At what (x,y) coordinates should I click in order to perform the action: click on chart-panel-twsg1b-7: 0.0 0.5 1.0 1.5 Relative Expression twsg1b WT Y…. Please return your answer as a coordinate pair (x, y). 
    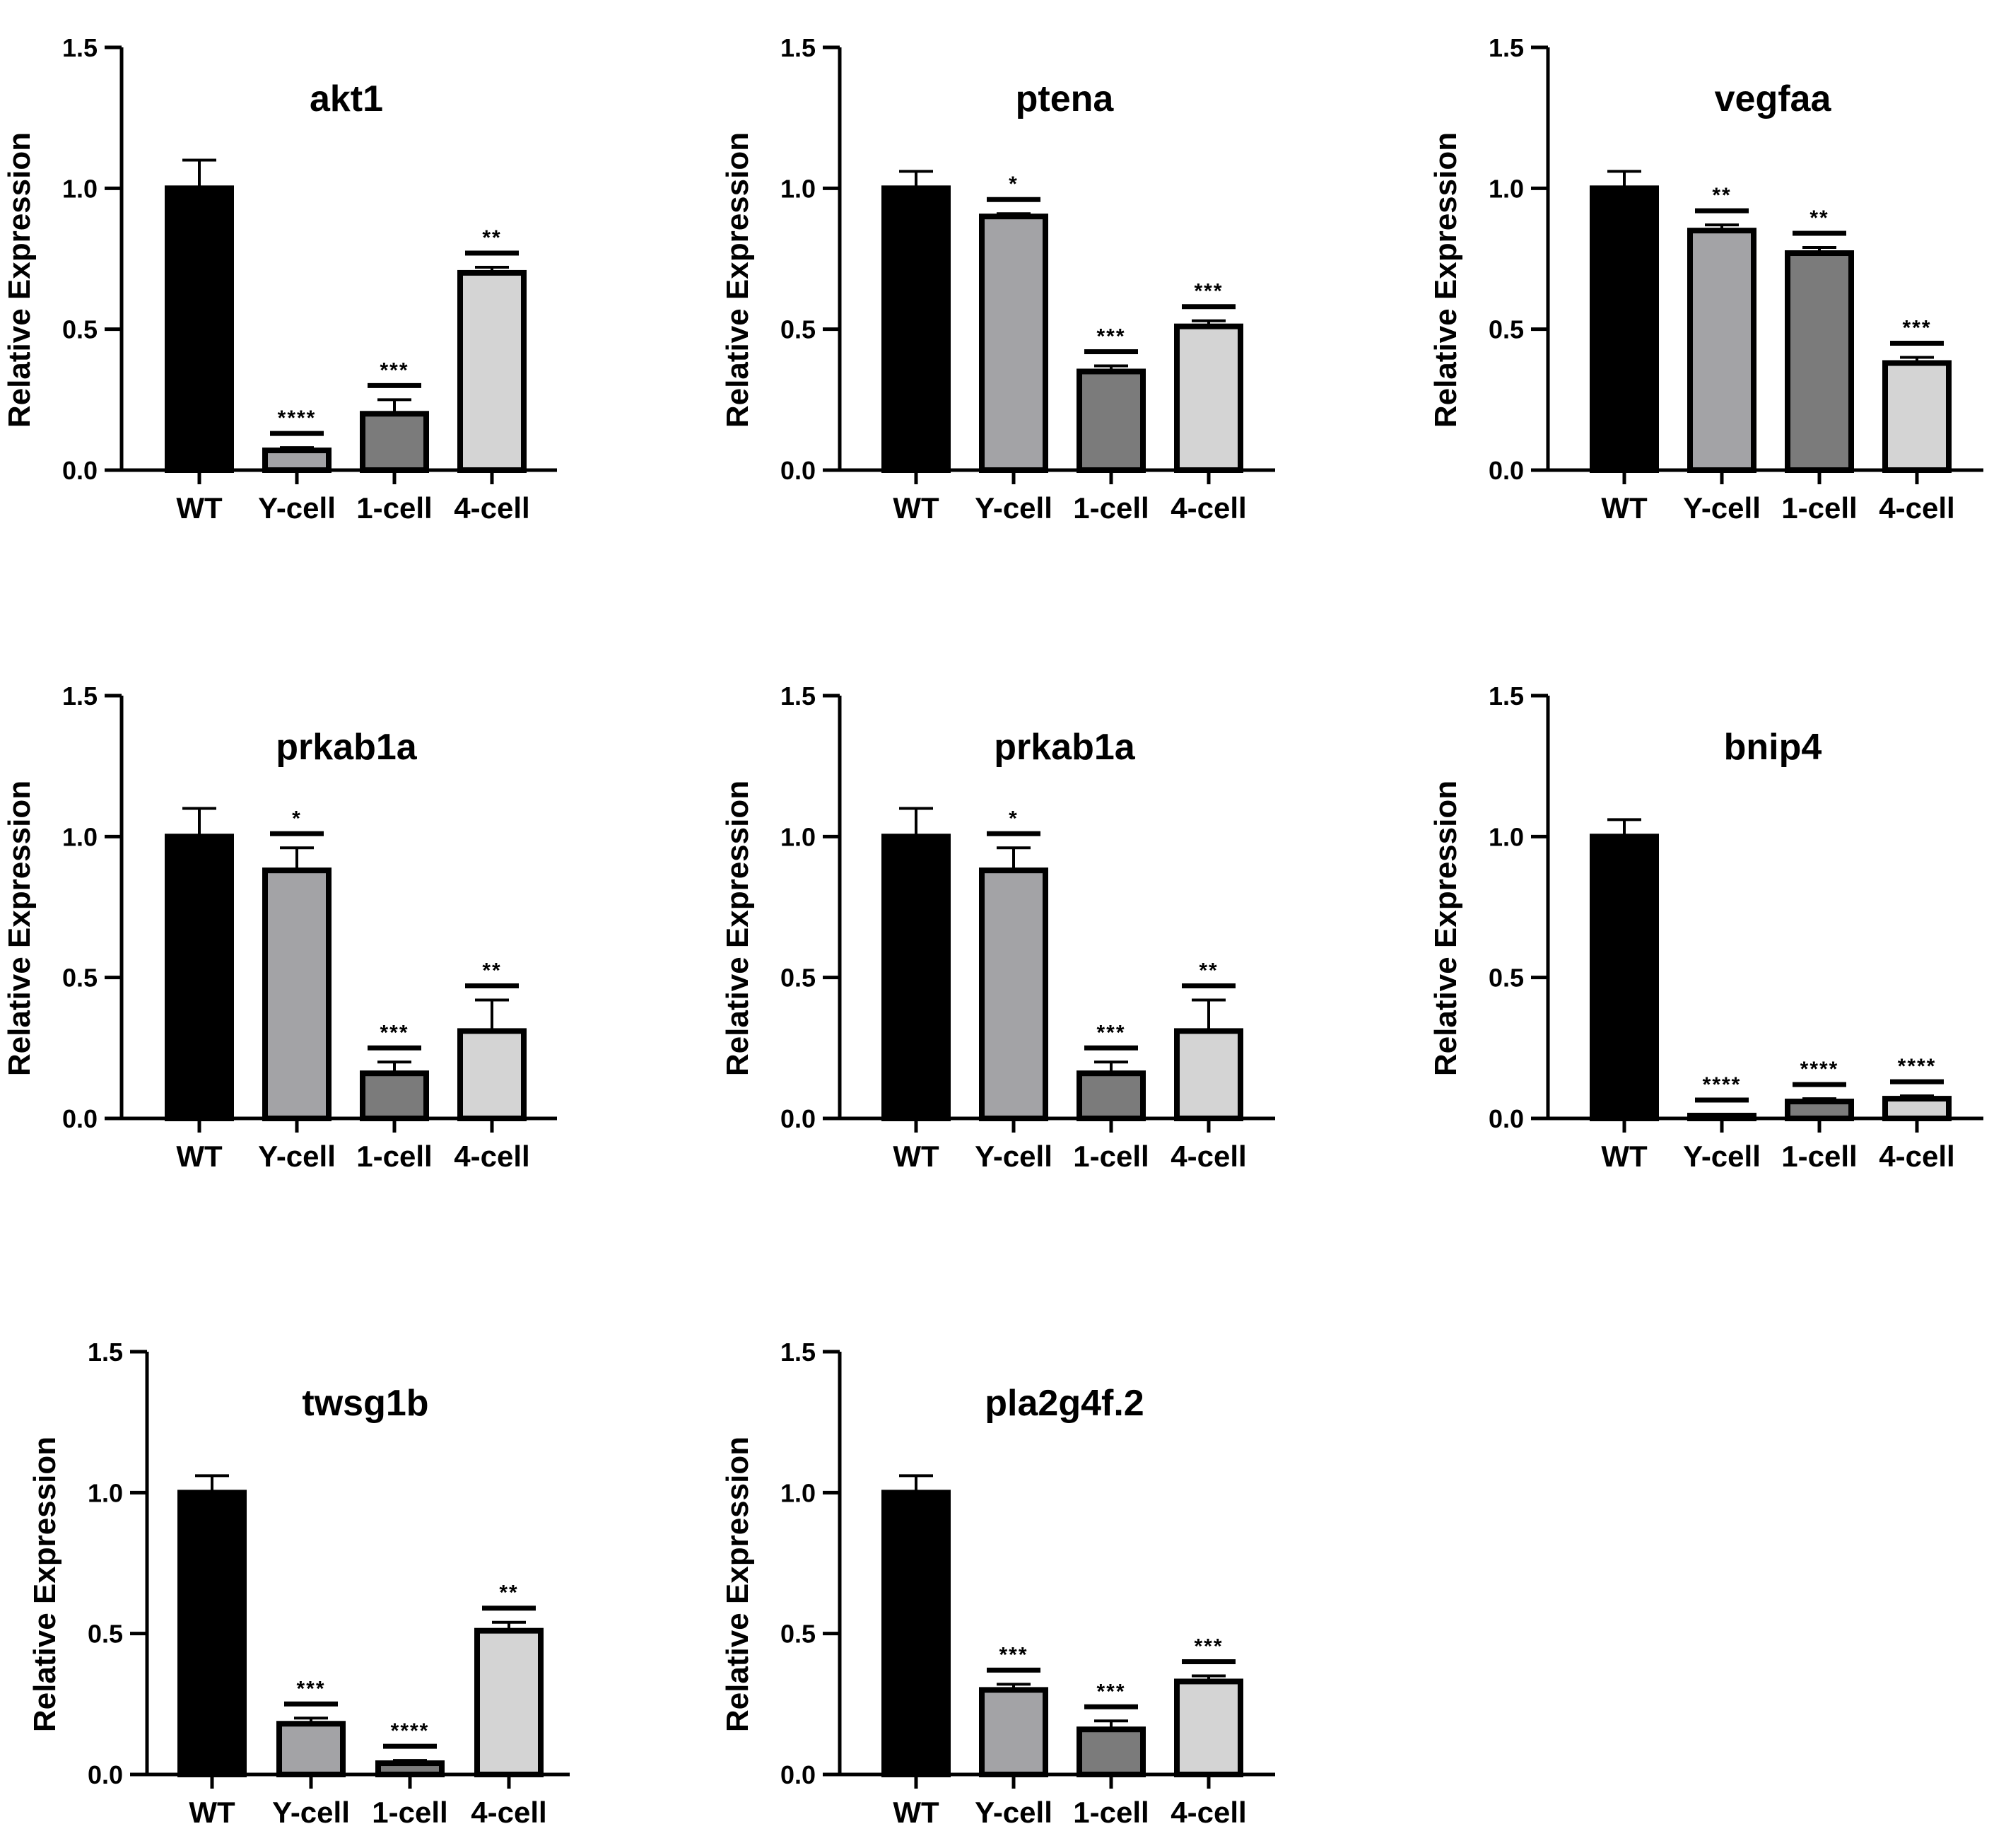
    Looking at the image, I should click on (299, 1583).